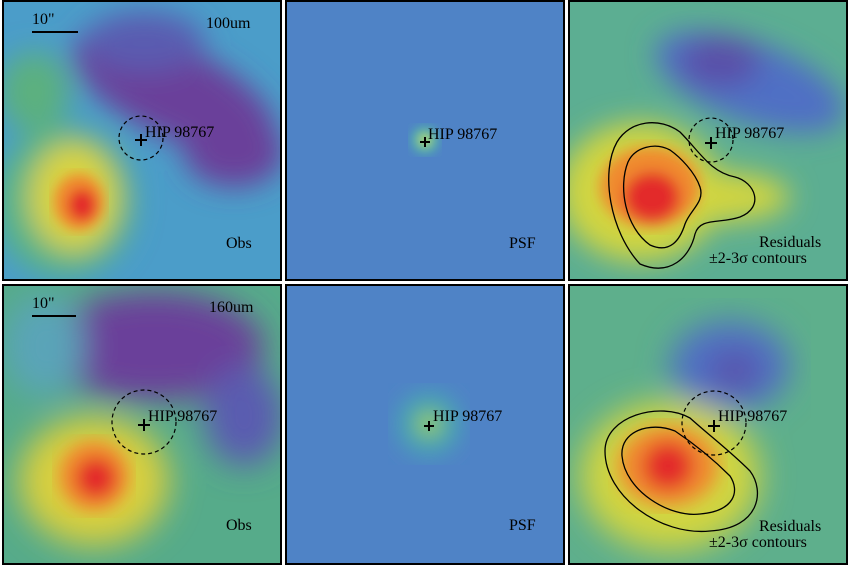 The image size is (850, 566). Describe the element at coordinates (231, 307) in the screenshot. I see `band-label: 160um` at that location.